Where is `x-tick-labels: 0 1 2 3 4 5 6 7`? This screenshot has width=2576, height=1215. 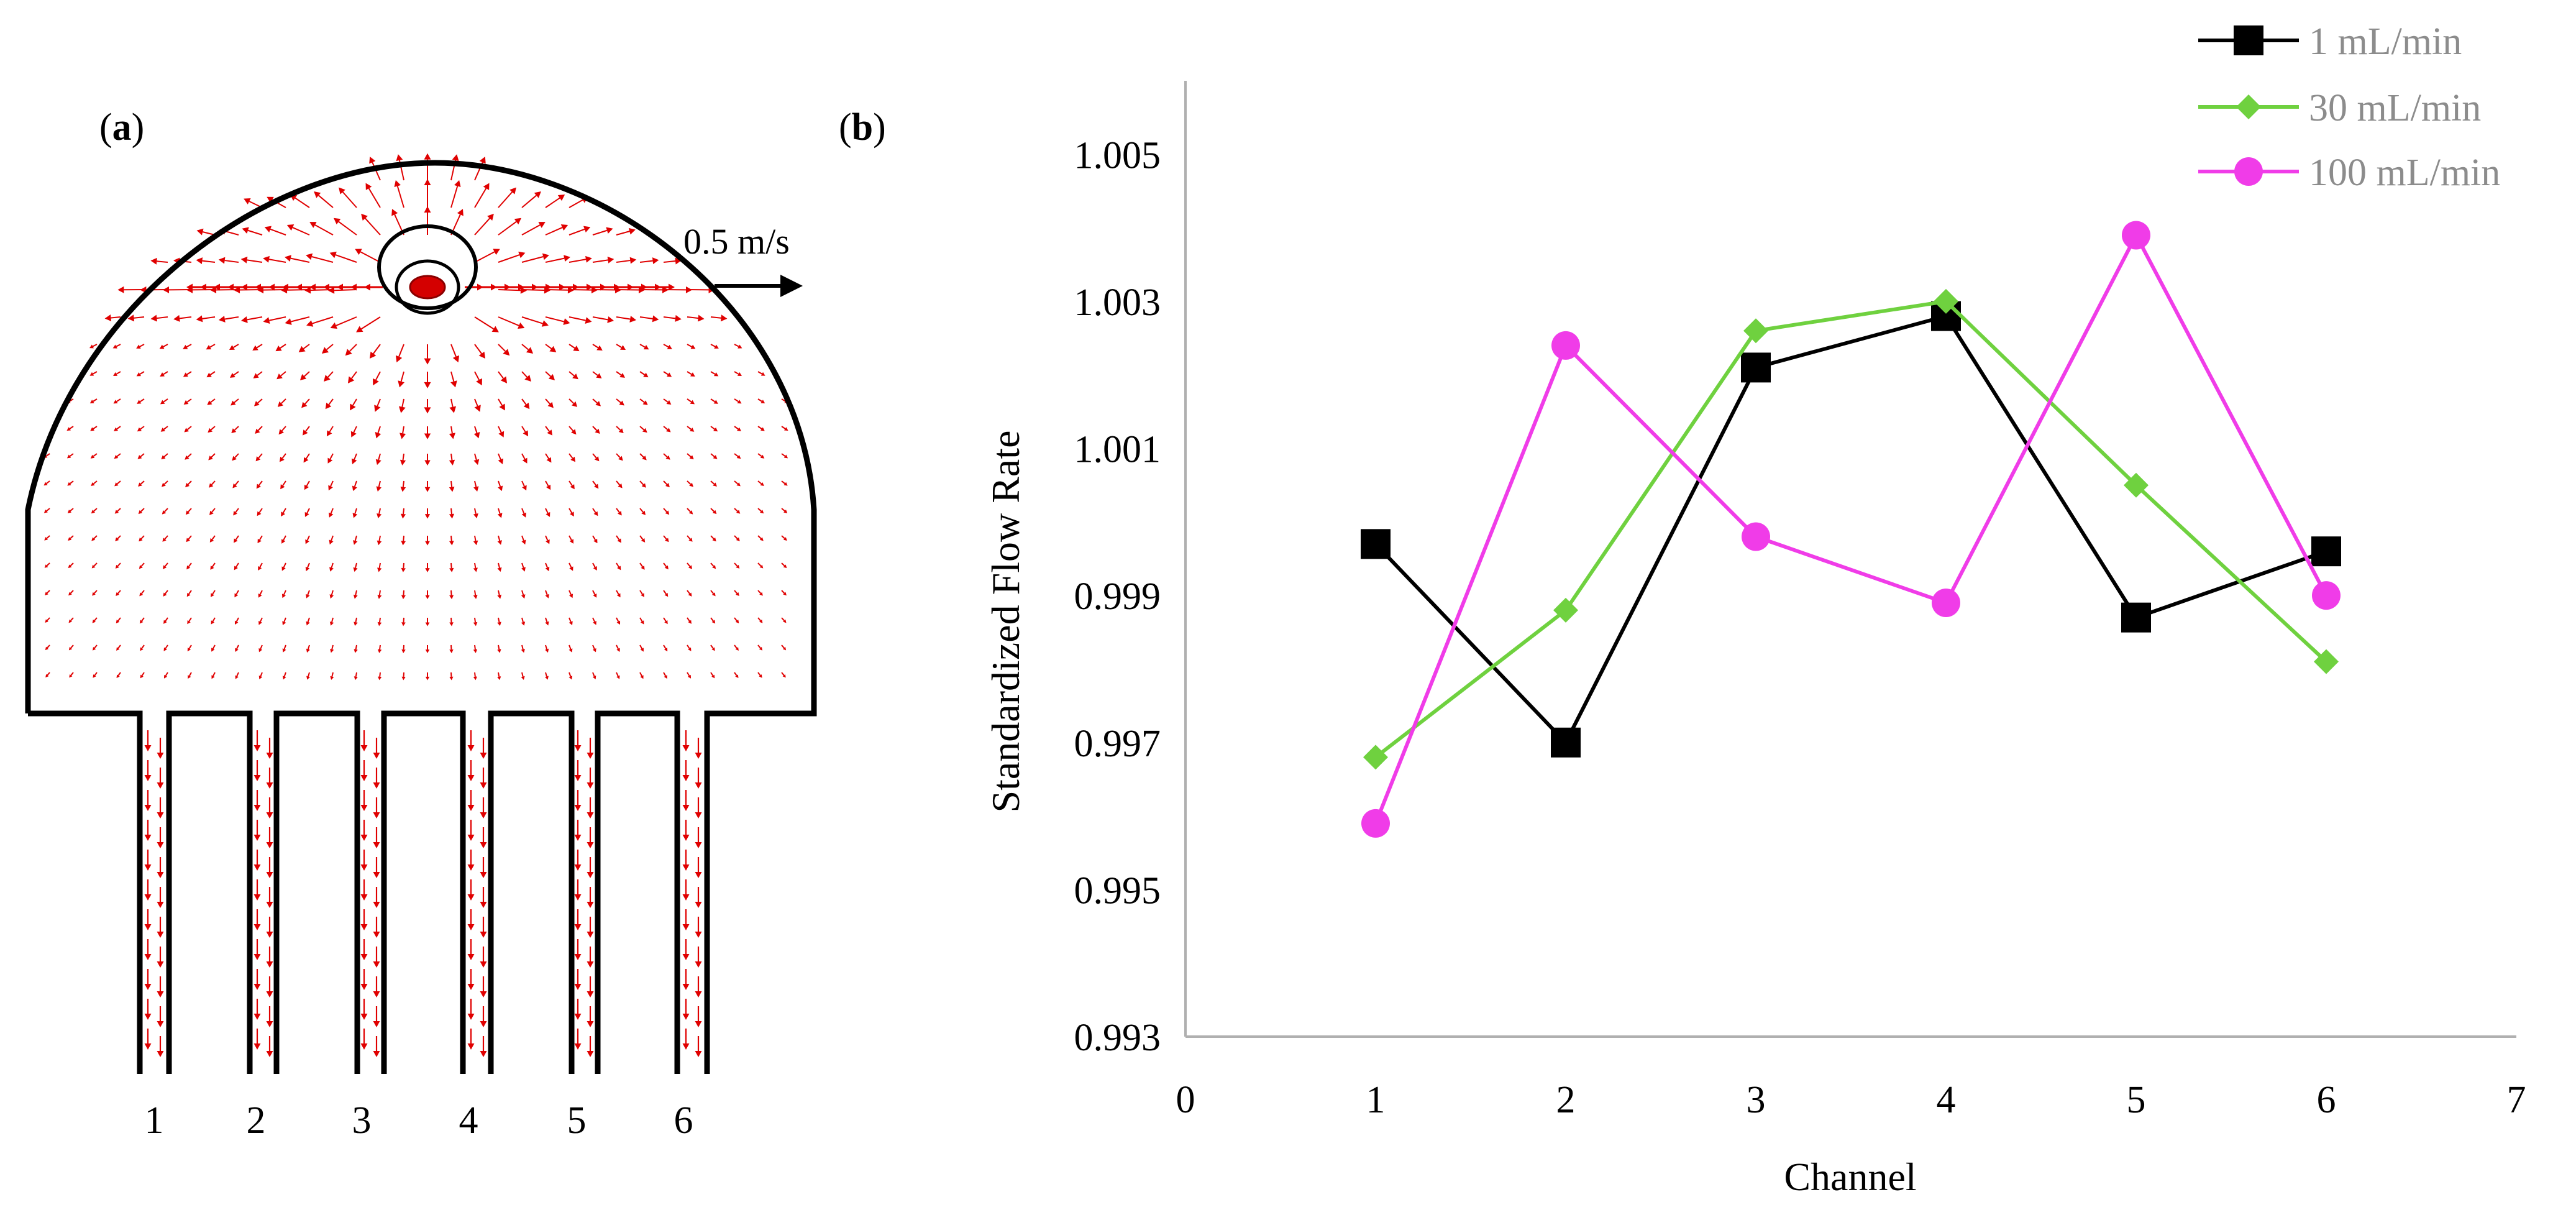
x-tick-labels: 0 1 2 3 4 5 6 7 is located at coordinates (1851, 1100).